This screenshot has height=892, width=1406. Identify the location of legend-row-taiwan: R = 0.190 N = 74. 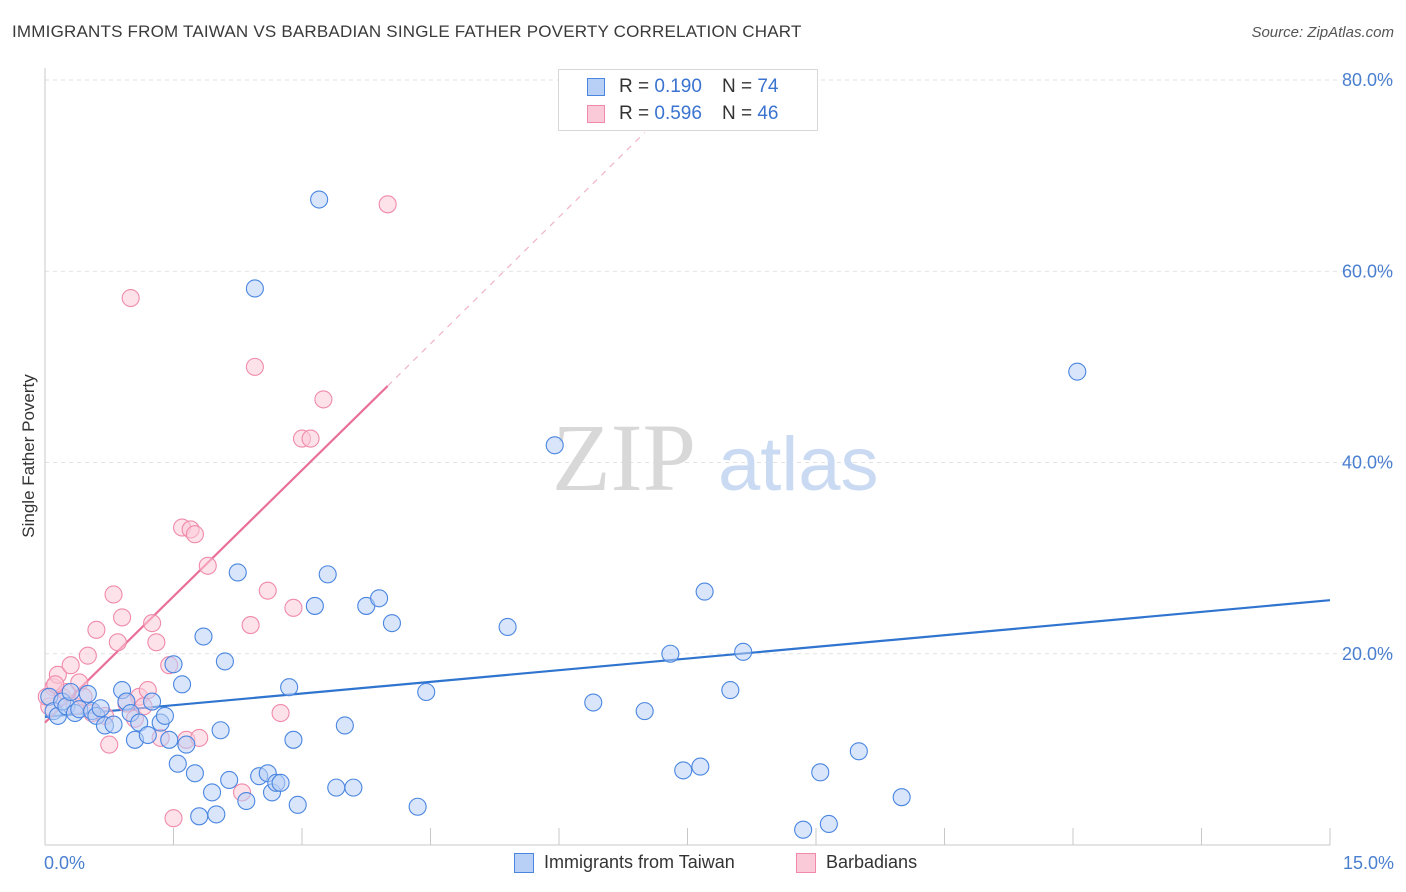
(682, 87).